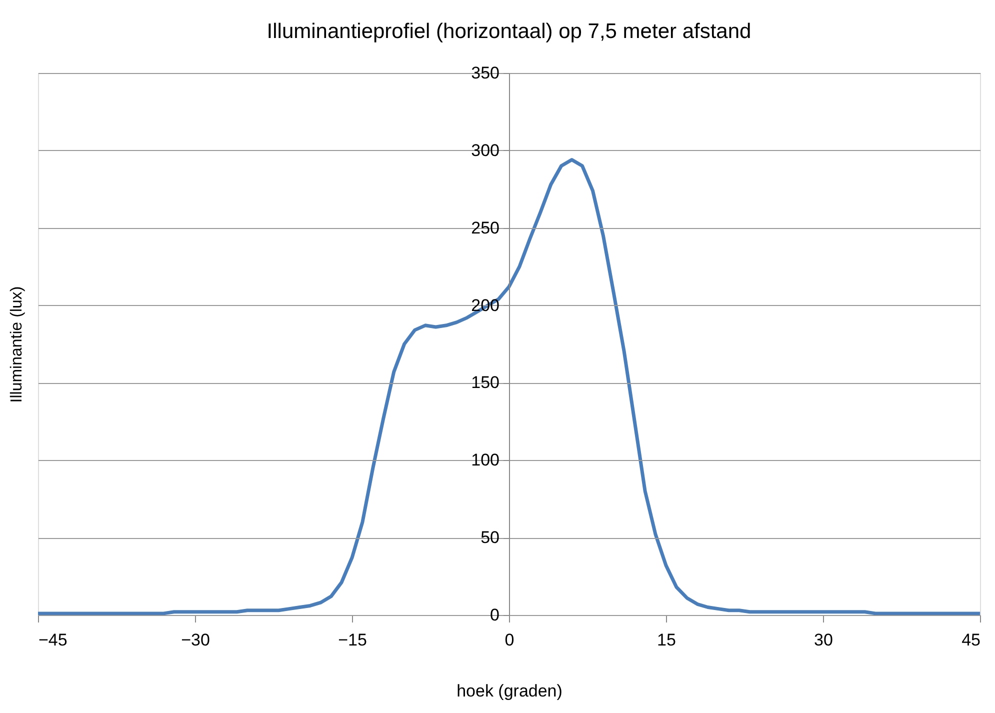 This screenshot has width=995, height=713. Describe the element at coordinates (17, 344) in the screenshot. I see `y-axis-title: Illuminantie (lux)` at that location.